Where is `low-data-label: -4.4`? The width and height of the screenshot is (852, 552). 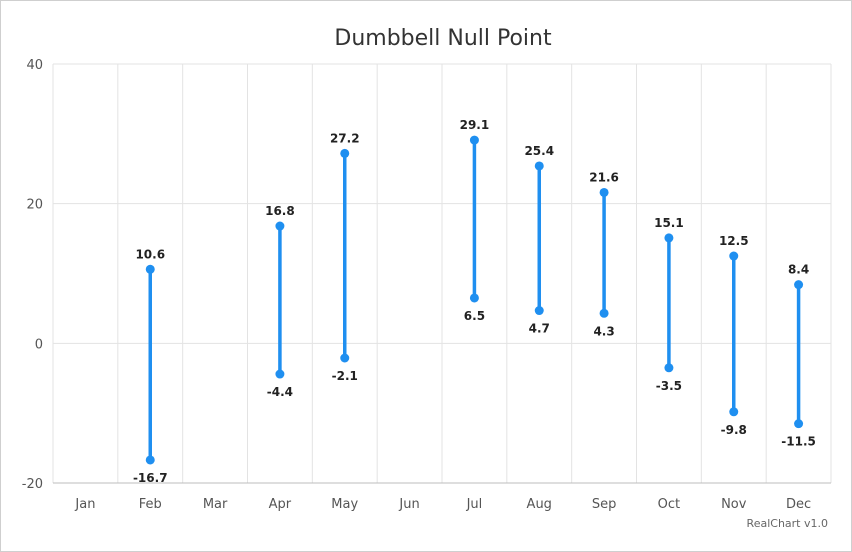 low-data-label: -4.4 is located at coordinates (280, 392).